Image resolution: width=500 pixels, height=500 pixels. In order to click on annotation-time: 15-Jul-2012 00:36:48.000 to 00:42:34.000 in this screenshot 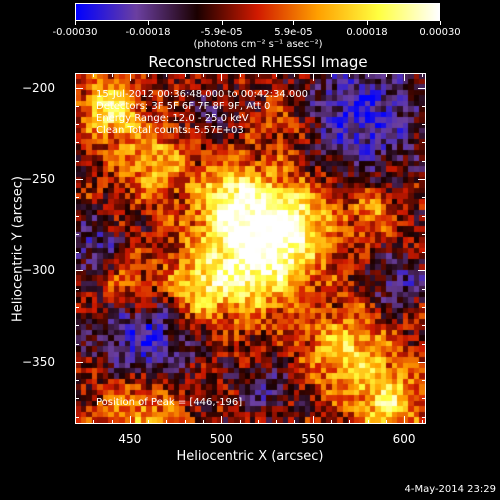, I will do `click(202, 94)`.